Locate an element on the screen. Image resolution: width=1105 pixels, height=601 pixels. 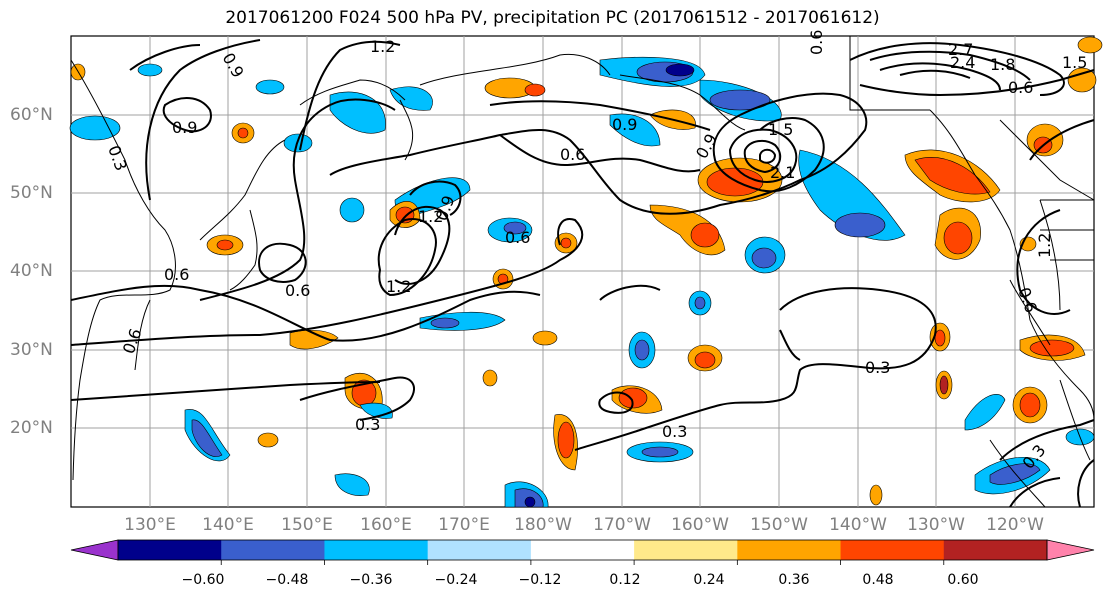
lon-label: 170°E is located at coordinates (464, 525).